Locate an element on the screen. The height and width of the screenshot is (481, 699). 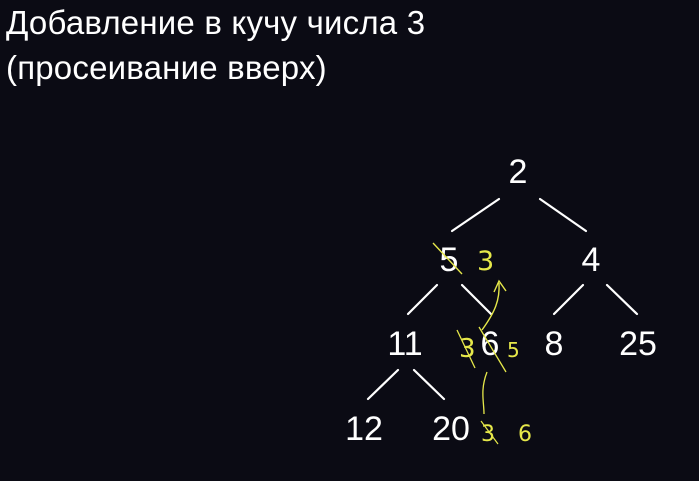
annotation-swap-top: 3 is located at coordinates (485, 261).